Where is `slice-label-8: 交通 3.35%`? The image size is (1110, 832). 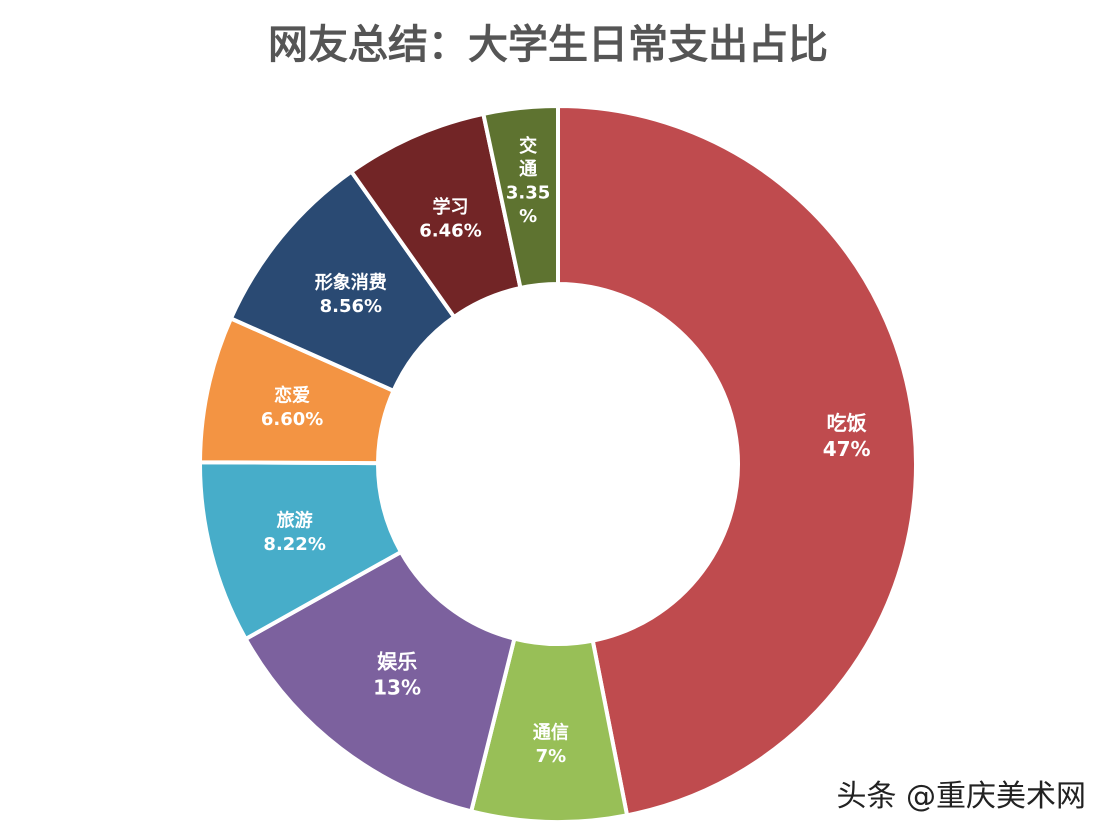
slice-label-8: 交通 3.35% is located at coordinates (528, 181).